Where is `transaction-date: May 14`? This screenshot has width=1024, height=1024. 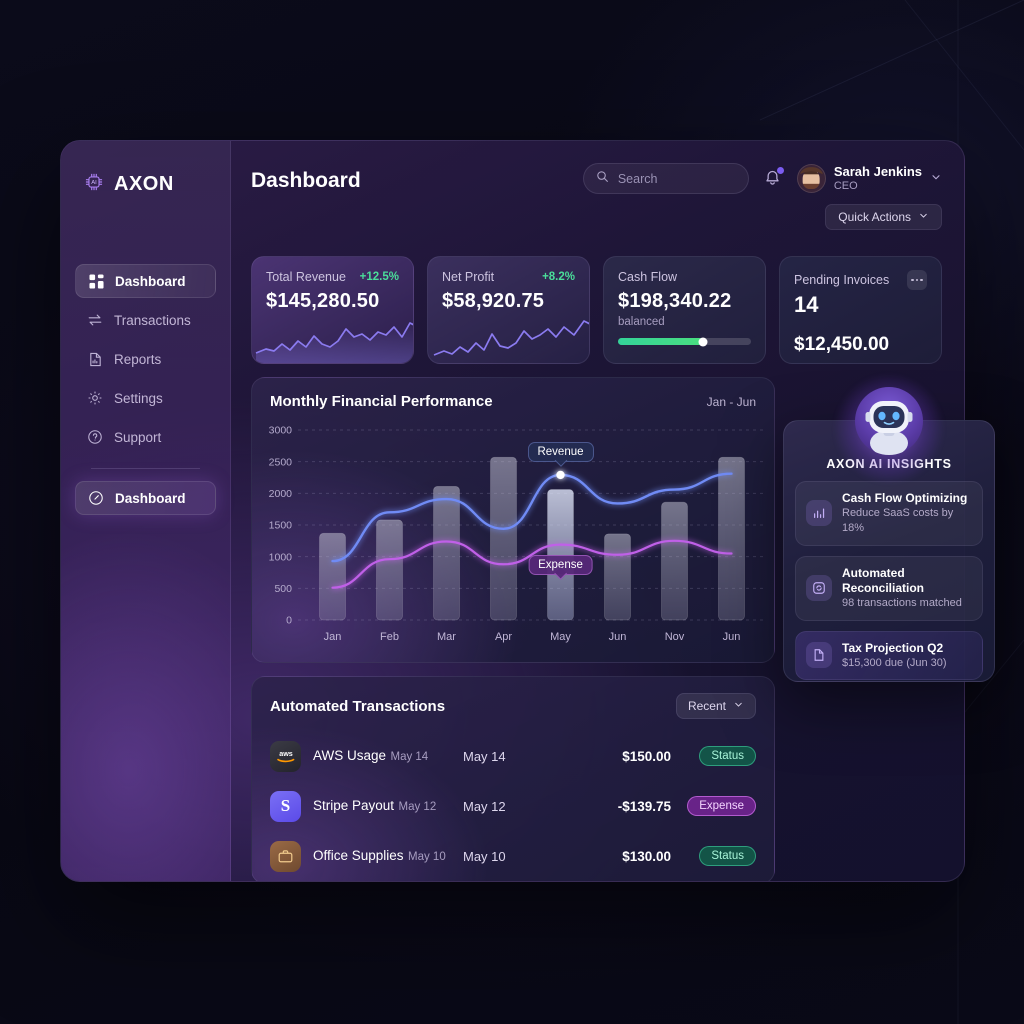
transaction-date: May 14 is located at coordinates (484, 756).